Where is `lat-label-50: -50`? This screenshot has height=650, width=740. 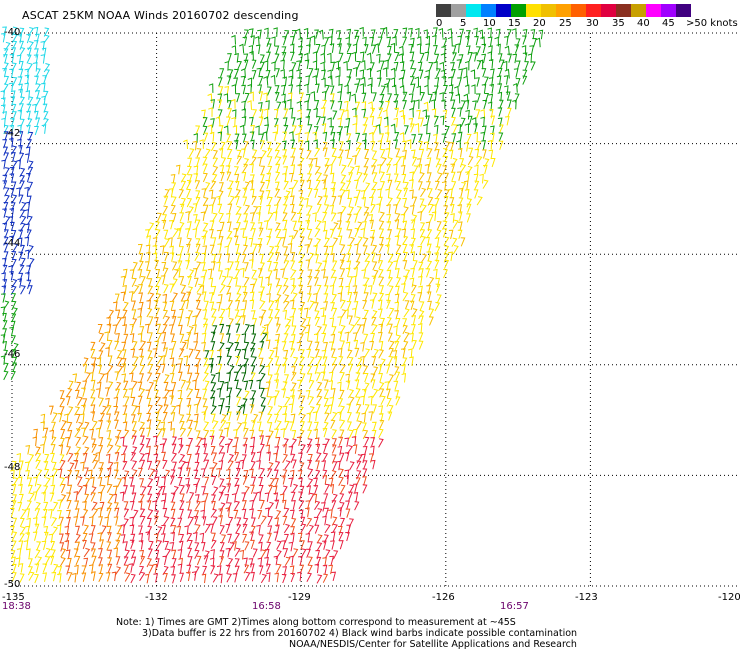 lat-label-50: -50 is located at coordinates (12, 584).